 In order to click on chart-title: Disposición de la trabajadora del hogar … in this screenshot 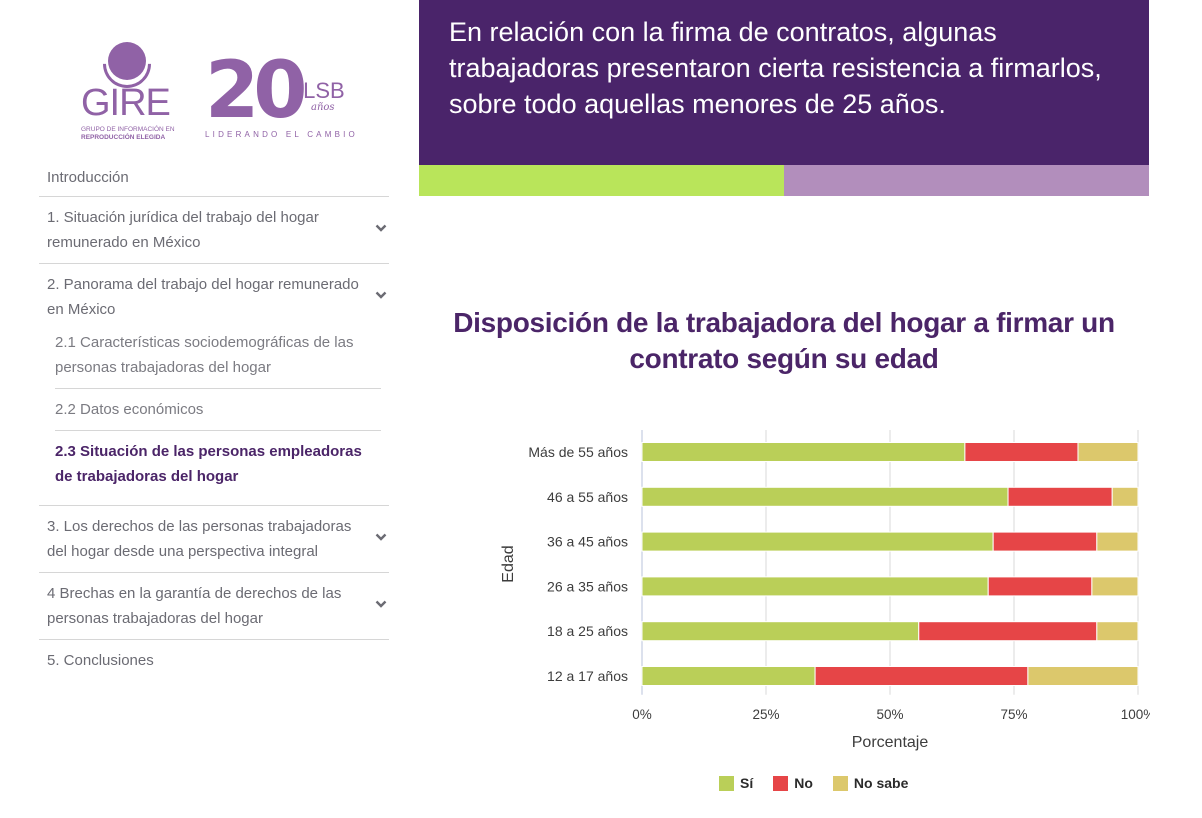, I will do `click(784, 340)`.